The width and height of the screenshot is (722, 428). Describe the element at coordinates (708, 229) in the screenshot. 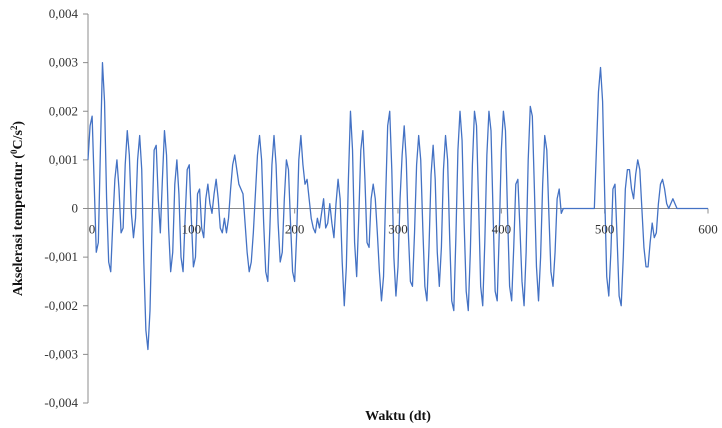

I see `x-tick-label: 600` at that location.